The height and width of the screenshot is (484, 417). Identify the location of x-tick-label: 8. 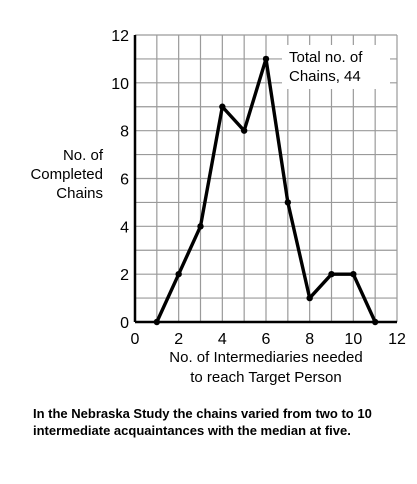
(309, 339).